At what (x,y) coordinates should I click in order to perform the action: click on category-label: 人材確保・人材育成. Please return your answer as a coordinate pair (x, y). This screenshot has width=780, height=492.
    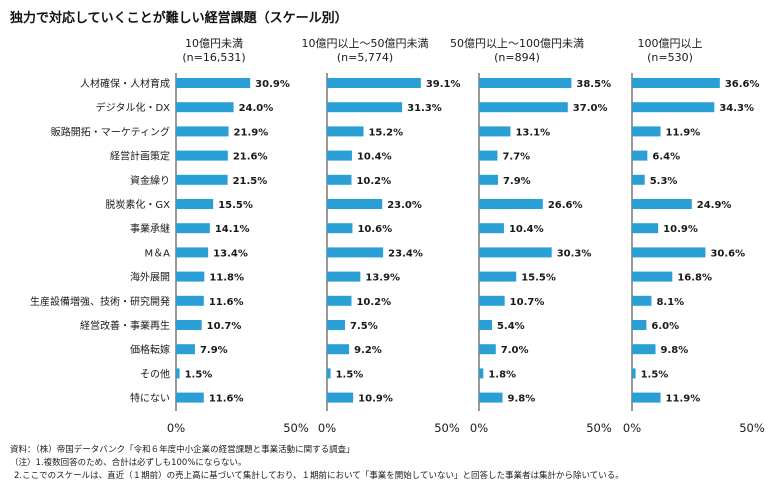
    Looking at the image, I should click on (125, 83).